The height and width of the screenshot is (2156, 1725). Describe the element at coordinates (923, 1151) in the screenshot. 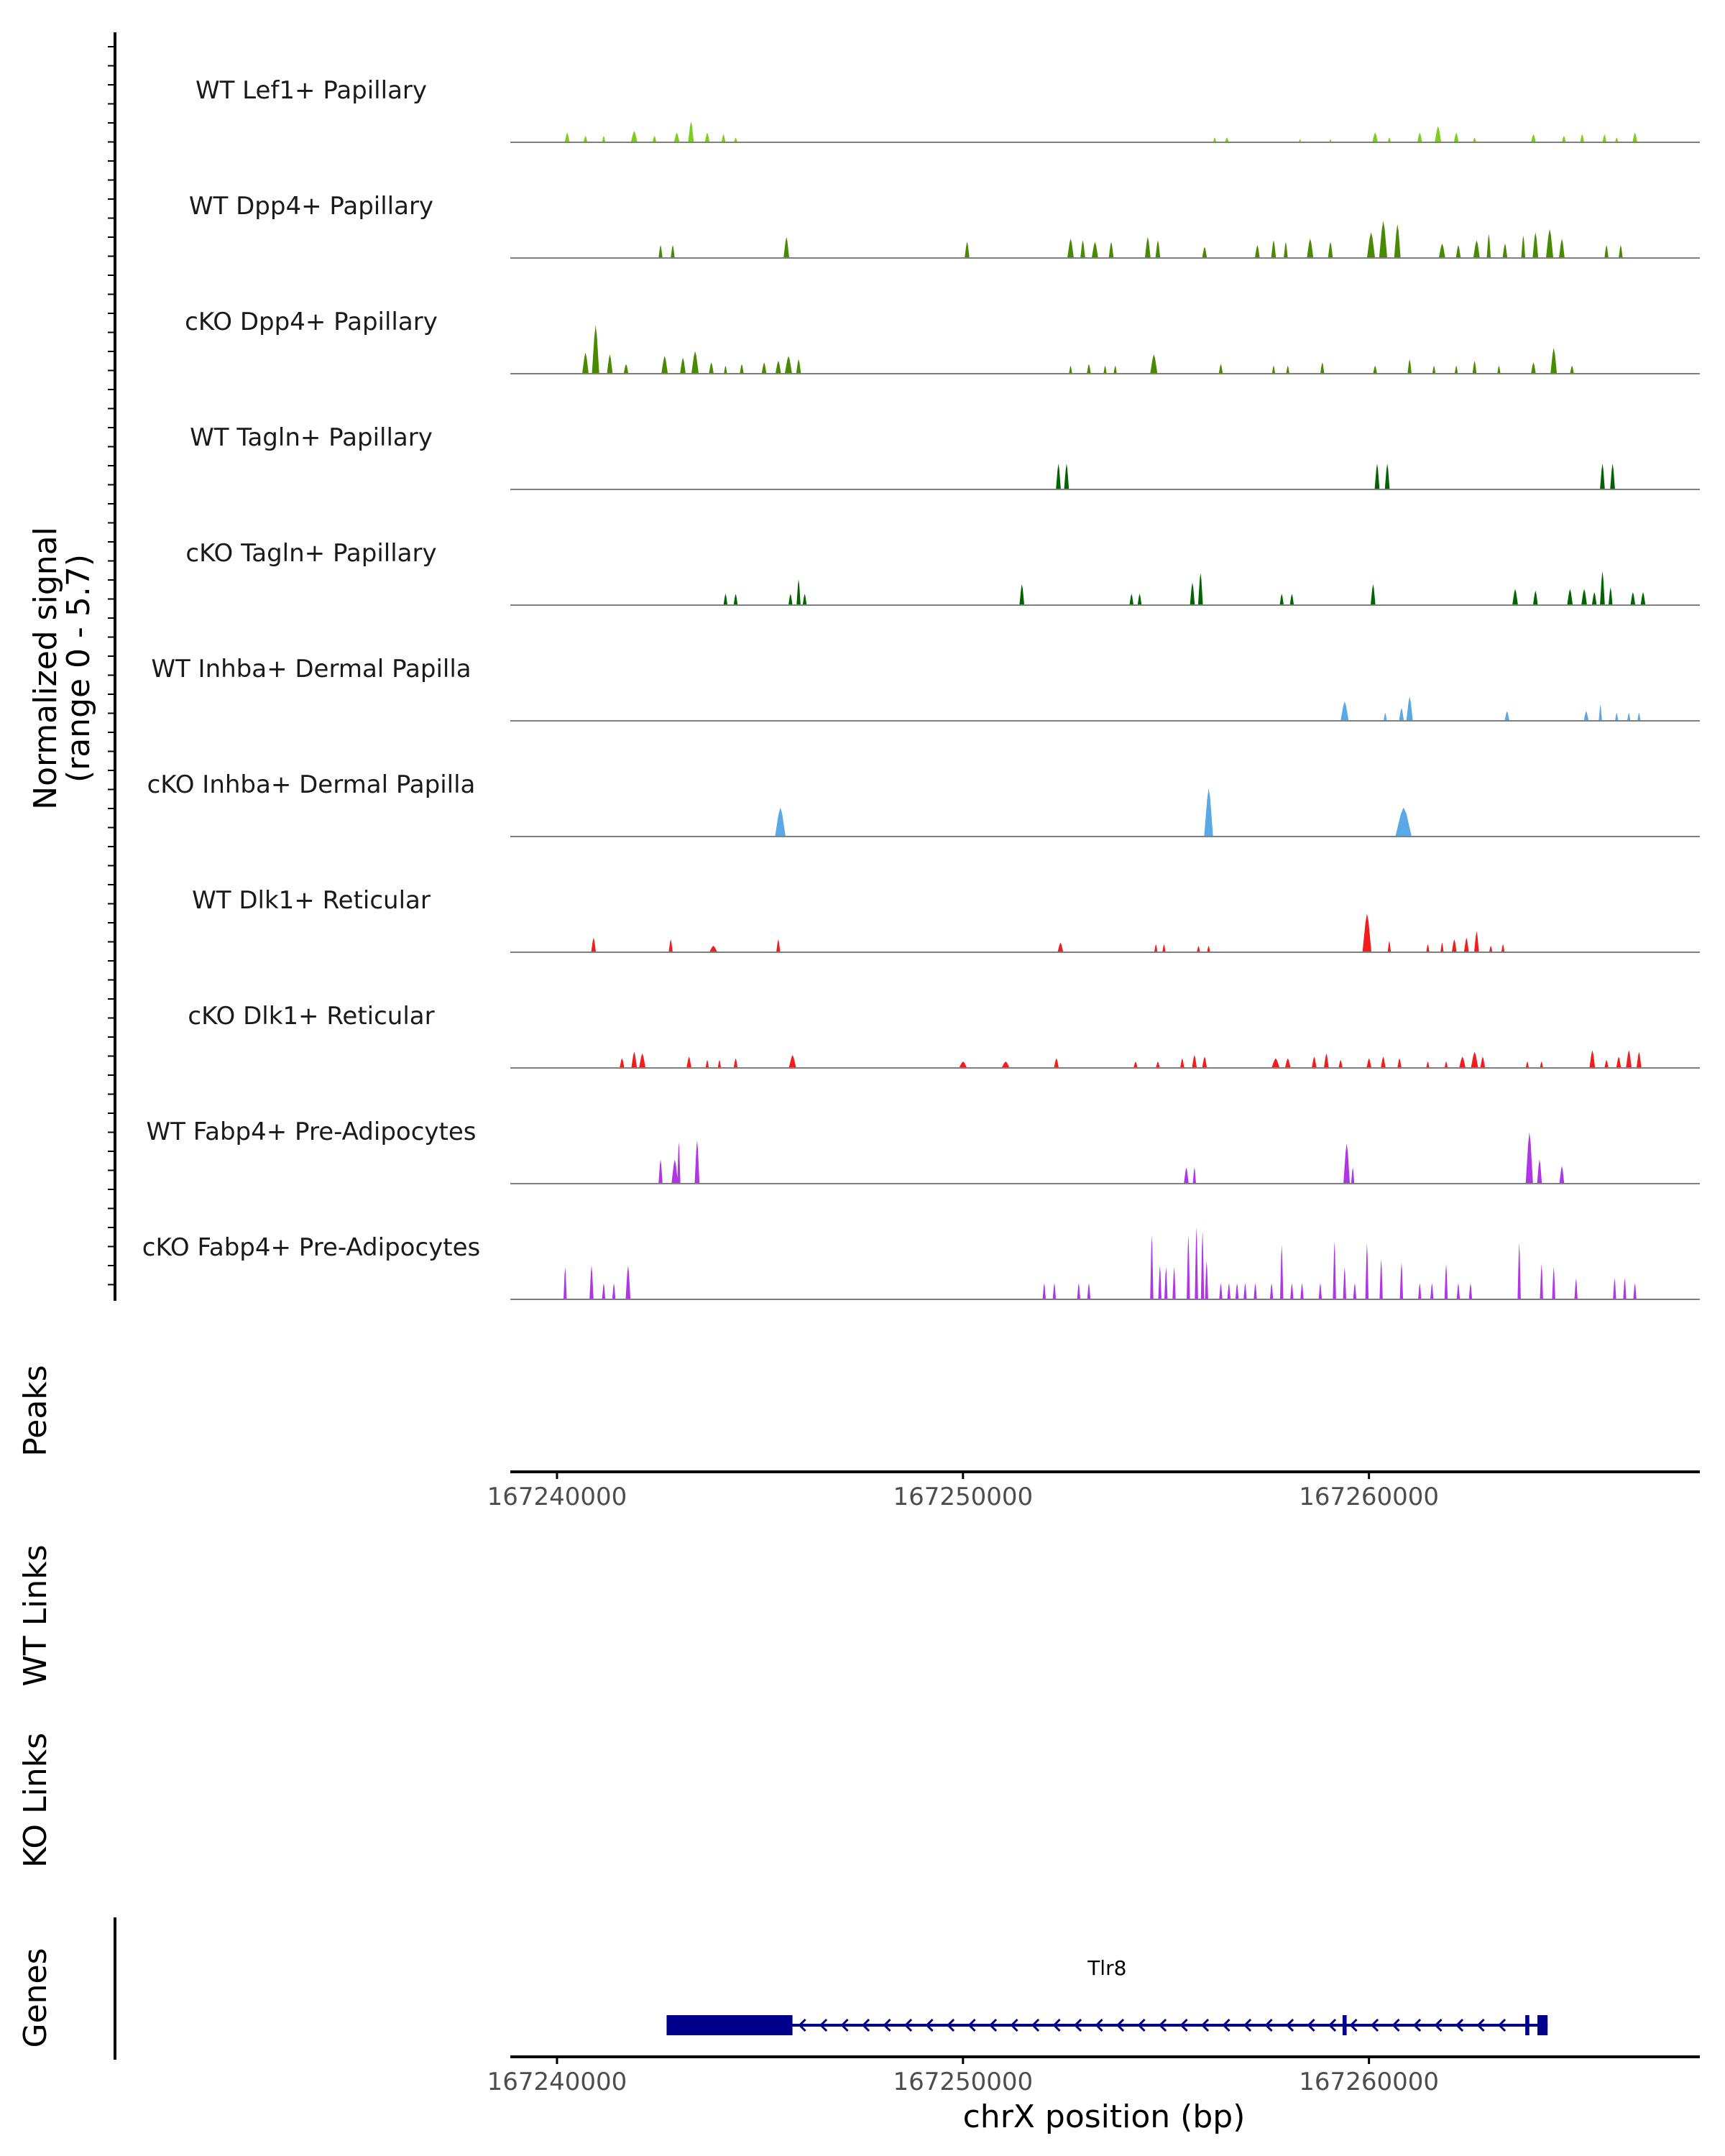

I see `track-wt-fabp4-pre-adipocytes: WT Fabp4+ Pre-Adipocytes` at that location.